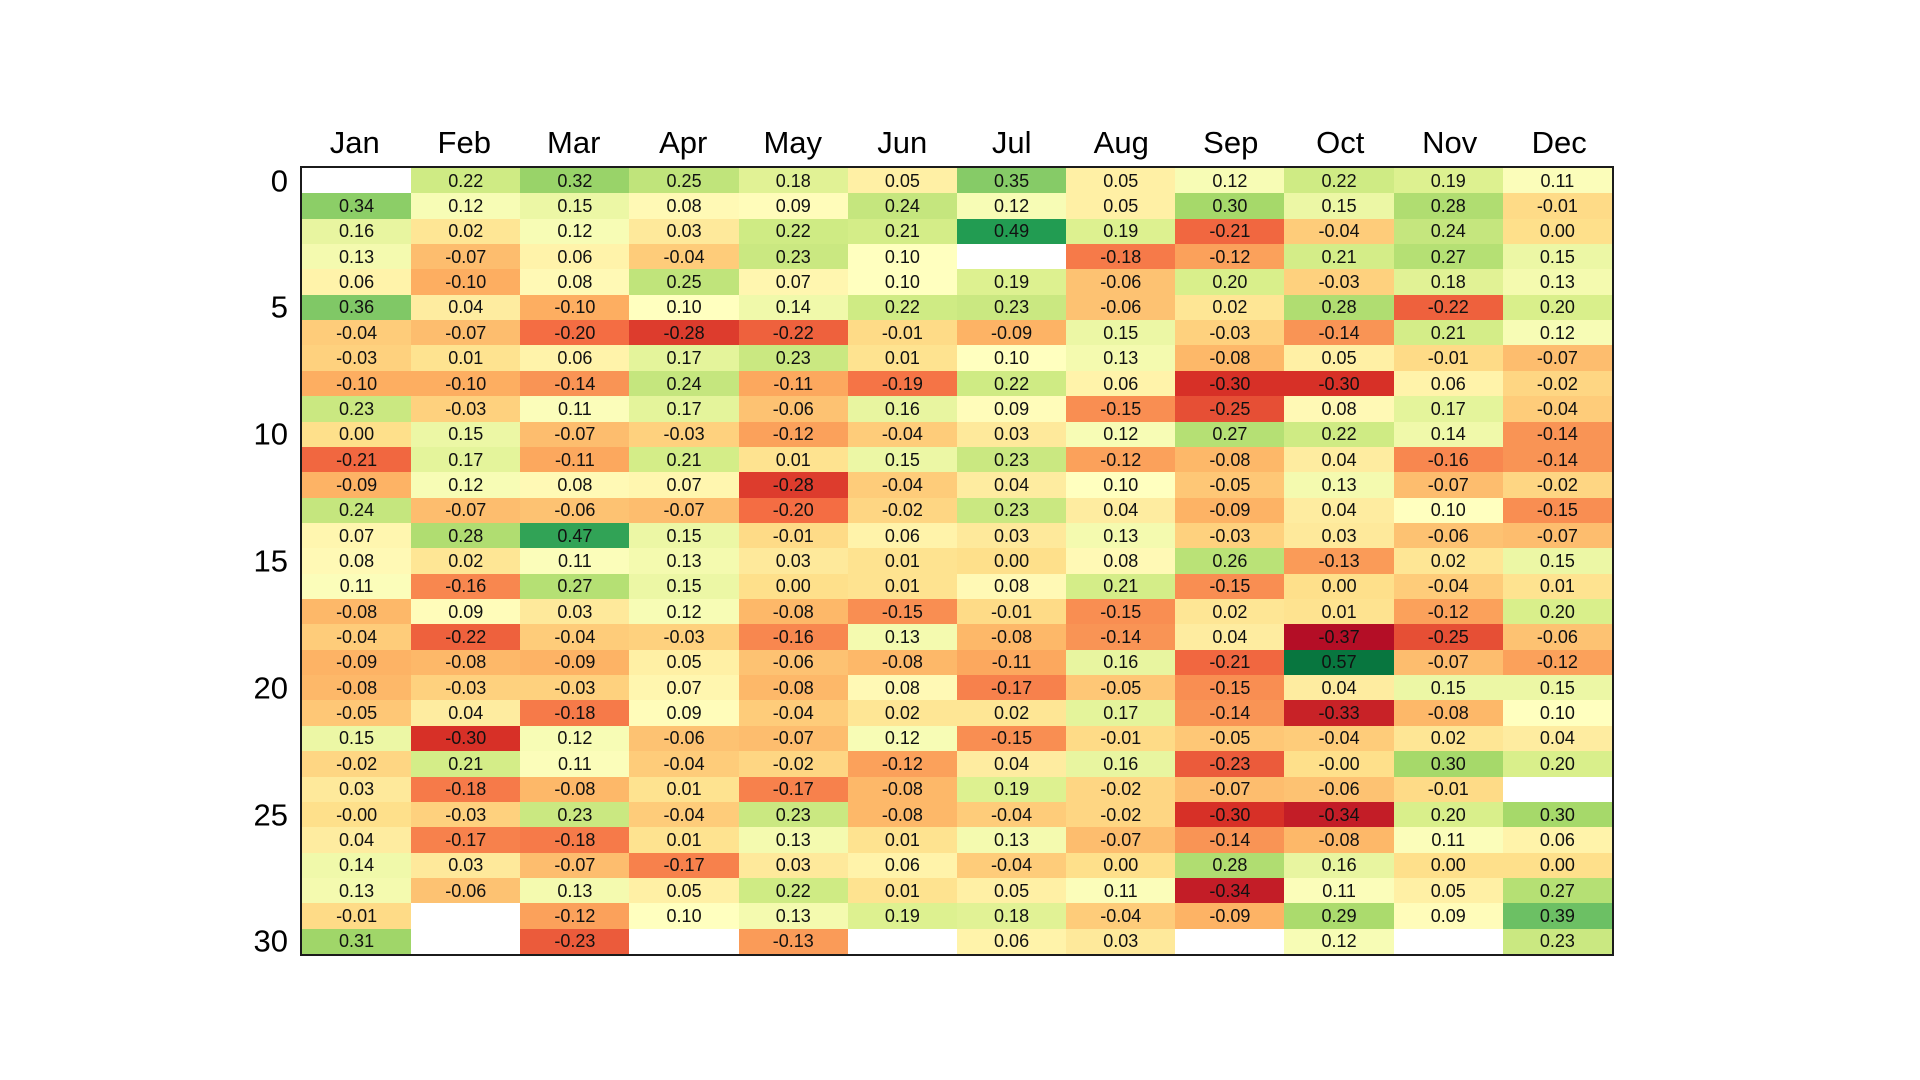 The width and height of the screenshot is (1920, 1080). Describe the element at coordinates (357, 206) in the screenshot. I see `heatmap-cell: 0.34` at that location.